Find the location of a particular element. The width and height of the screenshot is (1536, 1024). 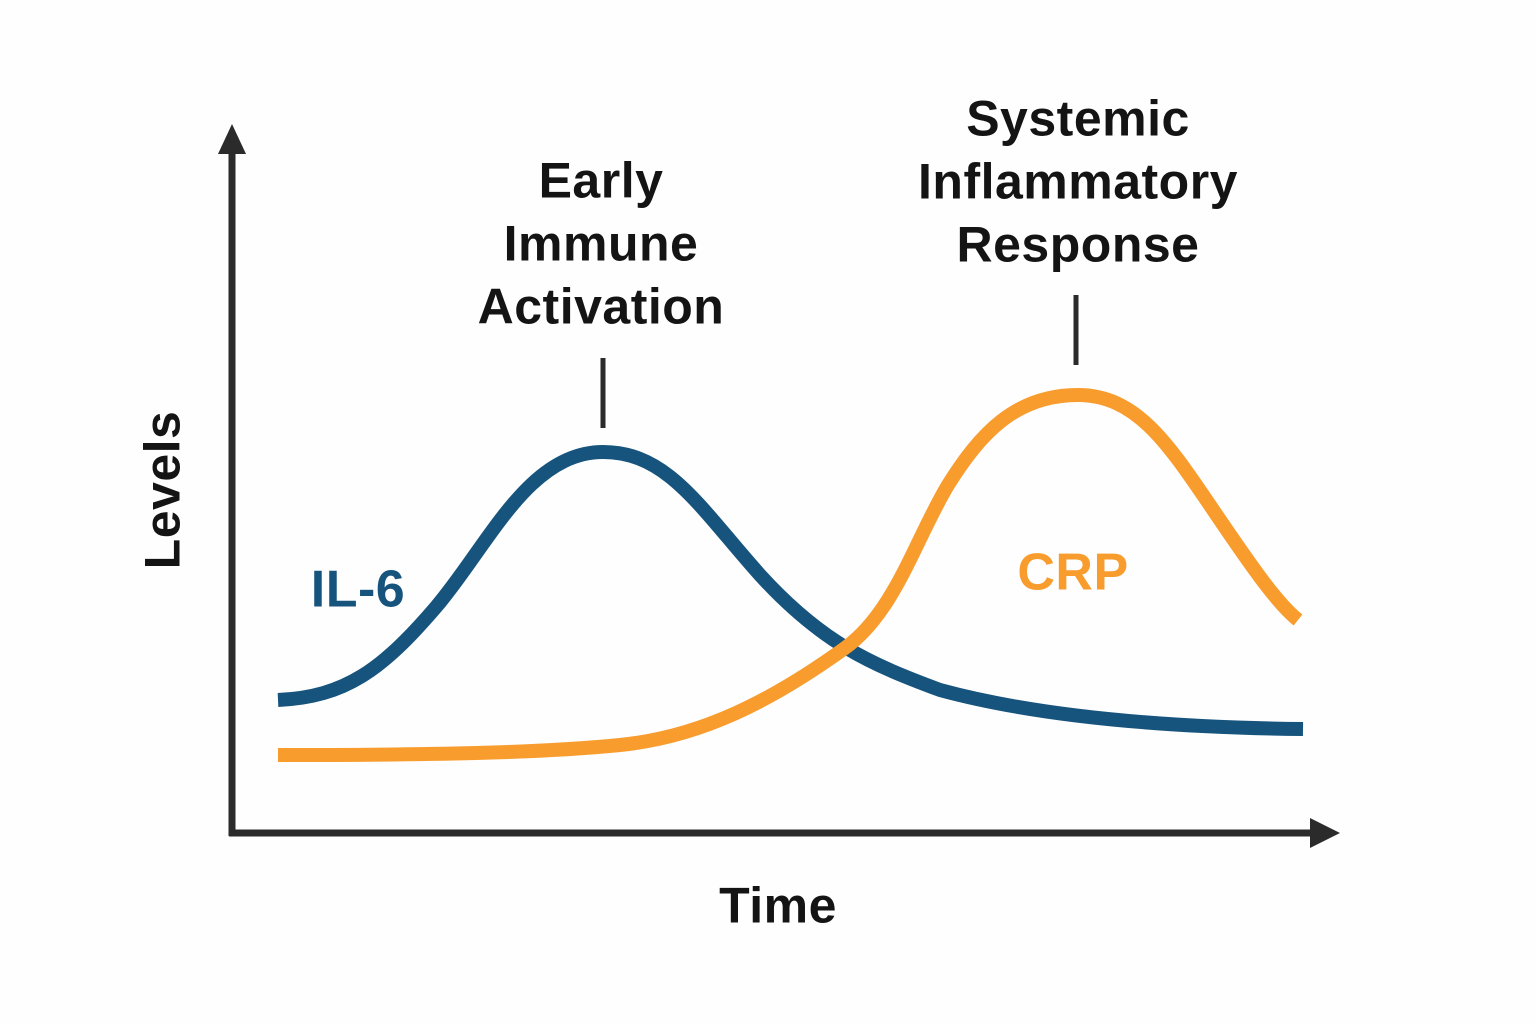

crp-peak-annotation: Systemic Inflammatory Response is located at coordinates (1078, 181).